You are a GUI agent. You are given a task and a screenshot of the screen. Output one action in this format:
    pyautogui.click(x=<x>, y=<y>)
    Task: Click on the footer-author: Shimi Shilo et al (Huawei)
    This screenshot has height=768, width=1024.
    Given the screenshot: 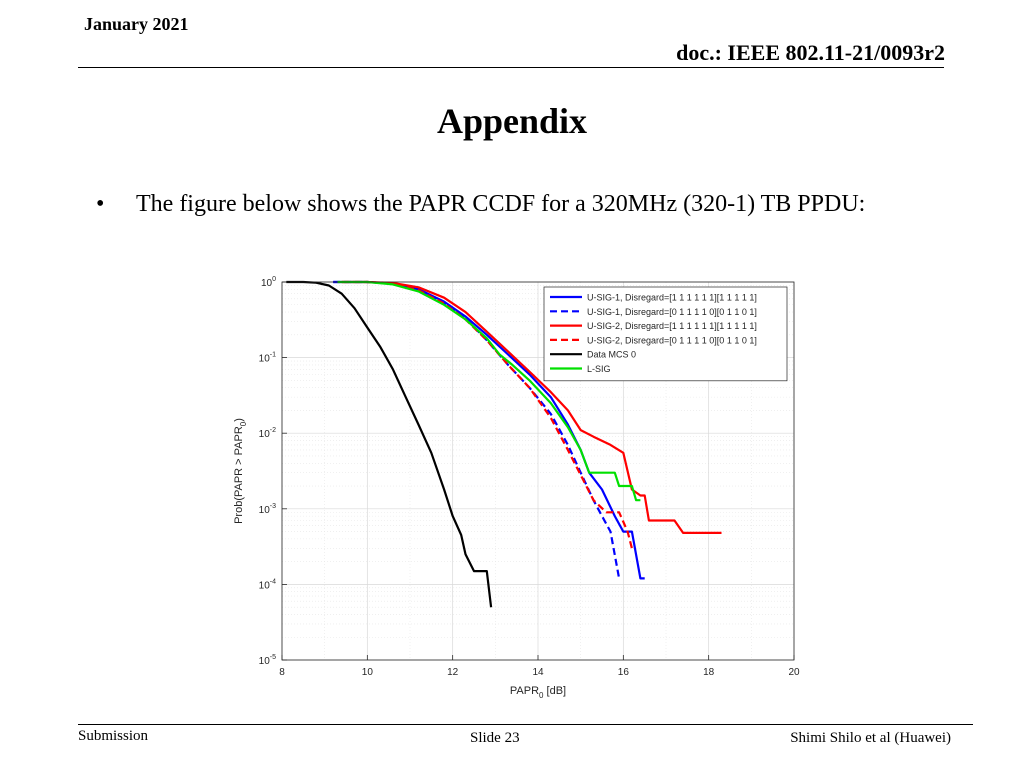 What is the action you would take?
    pyautogui.click(x=870, y=738)
    